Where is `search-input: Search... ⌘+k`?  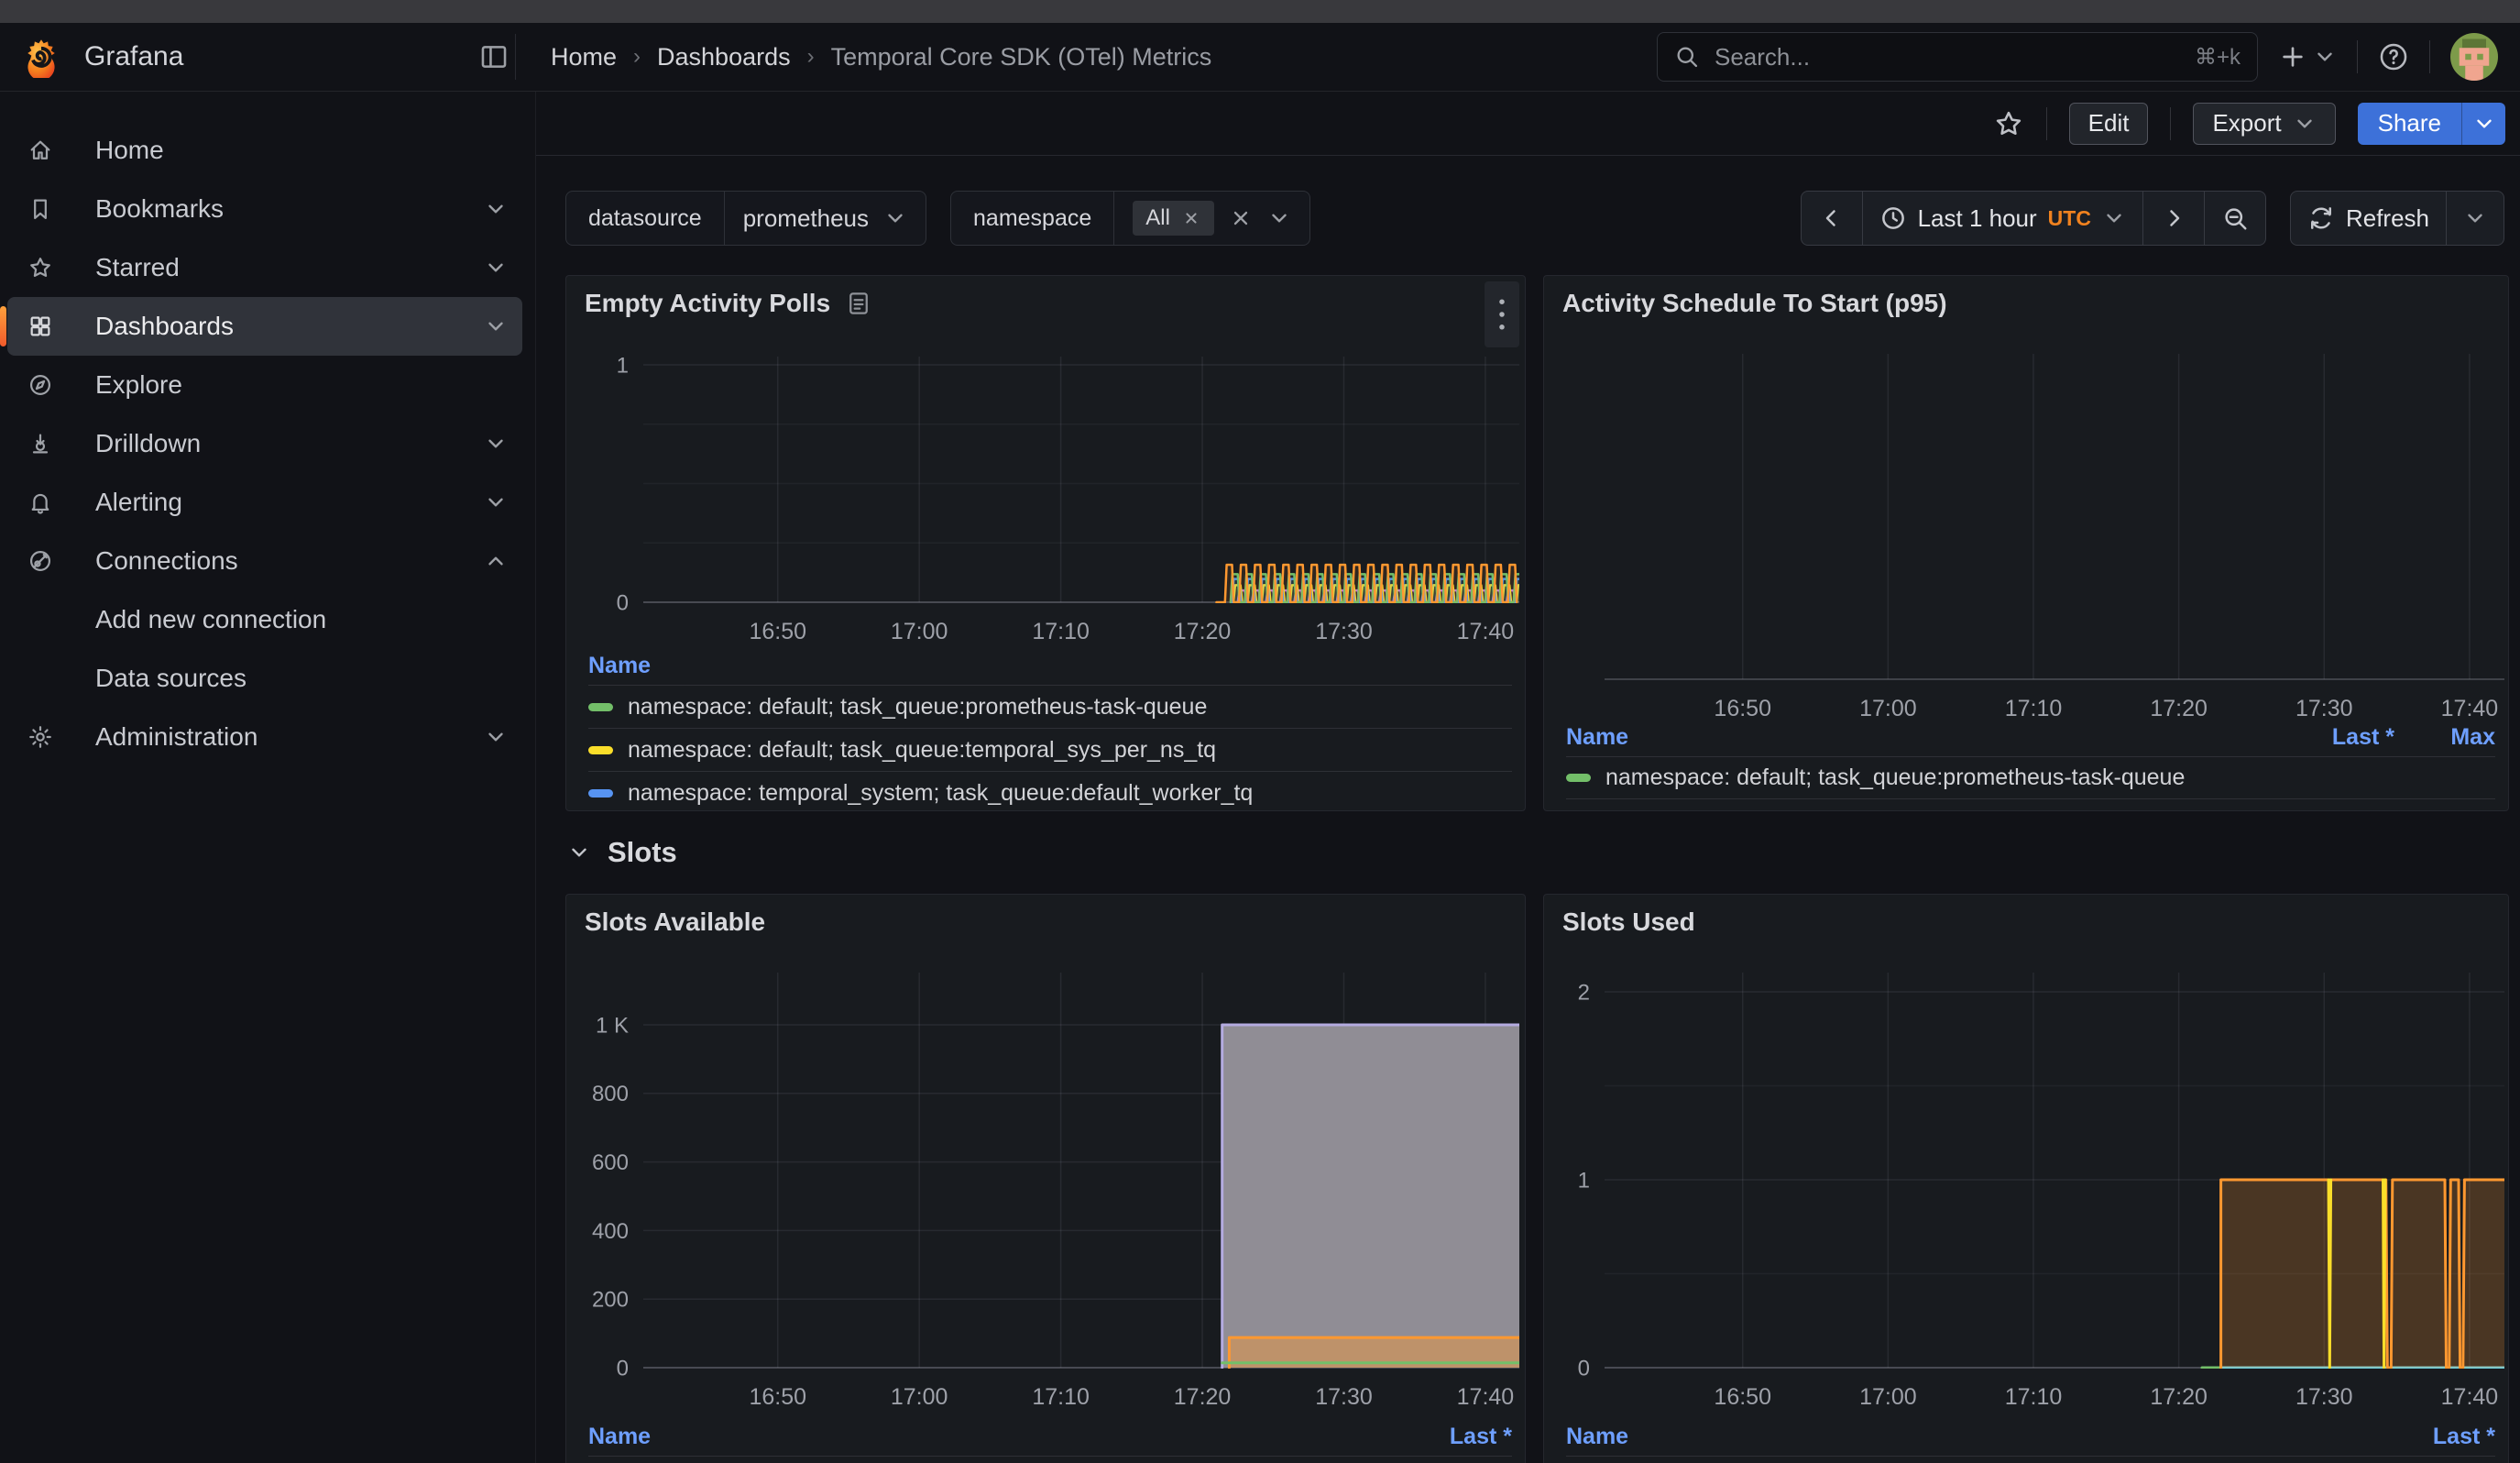
search-input: Search... ⌘+k is located at coordinates (1957, 57).